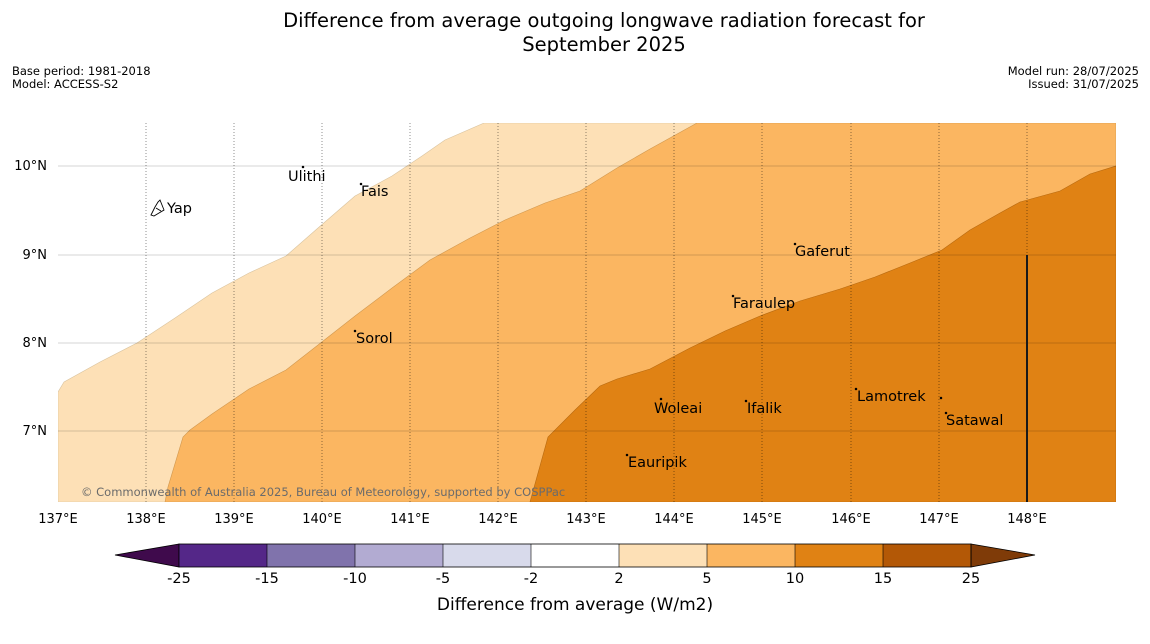 Image resolution: width=1150 pixels, height=644 pixels. I want to click on lon-label-145e: 145°E, so click(762, 519).